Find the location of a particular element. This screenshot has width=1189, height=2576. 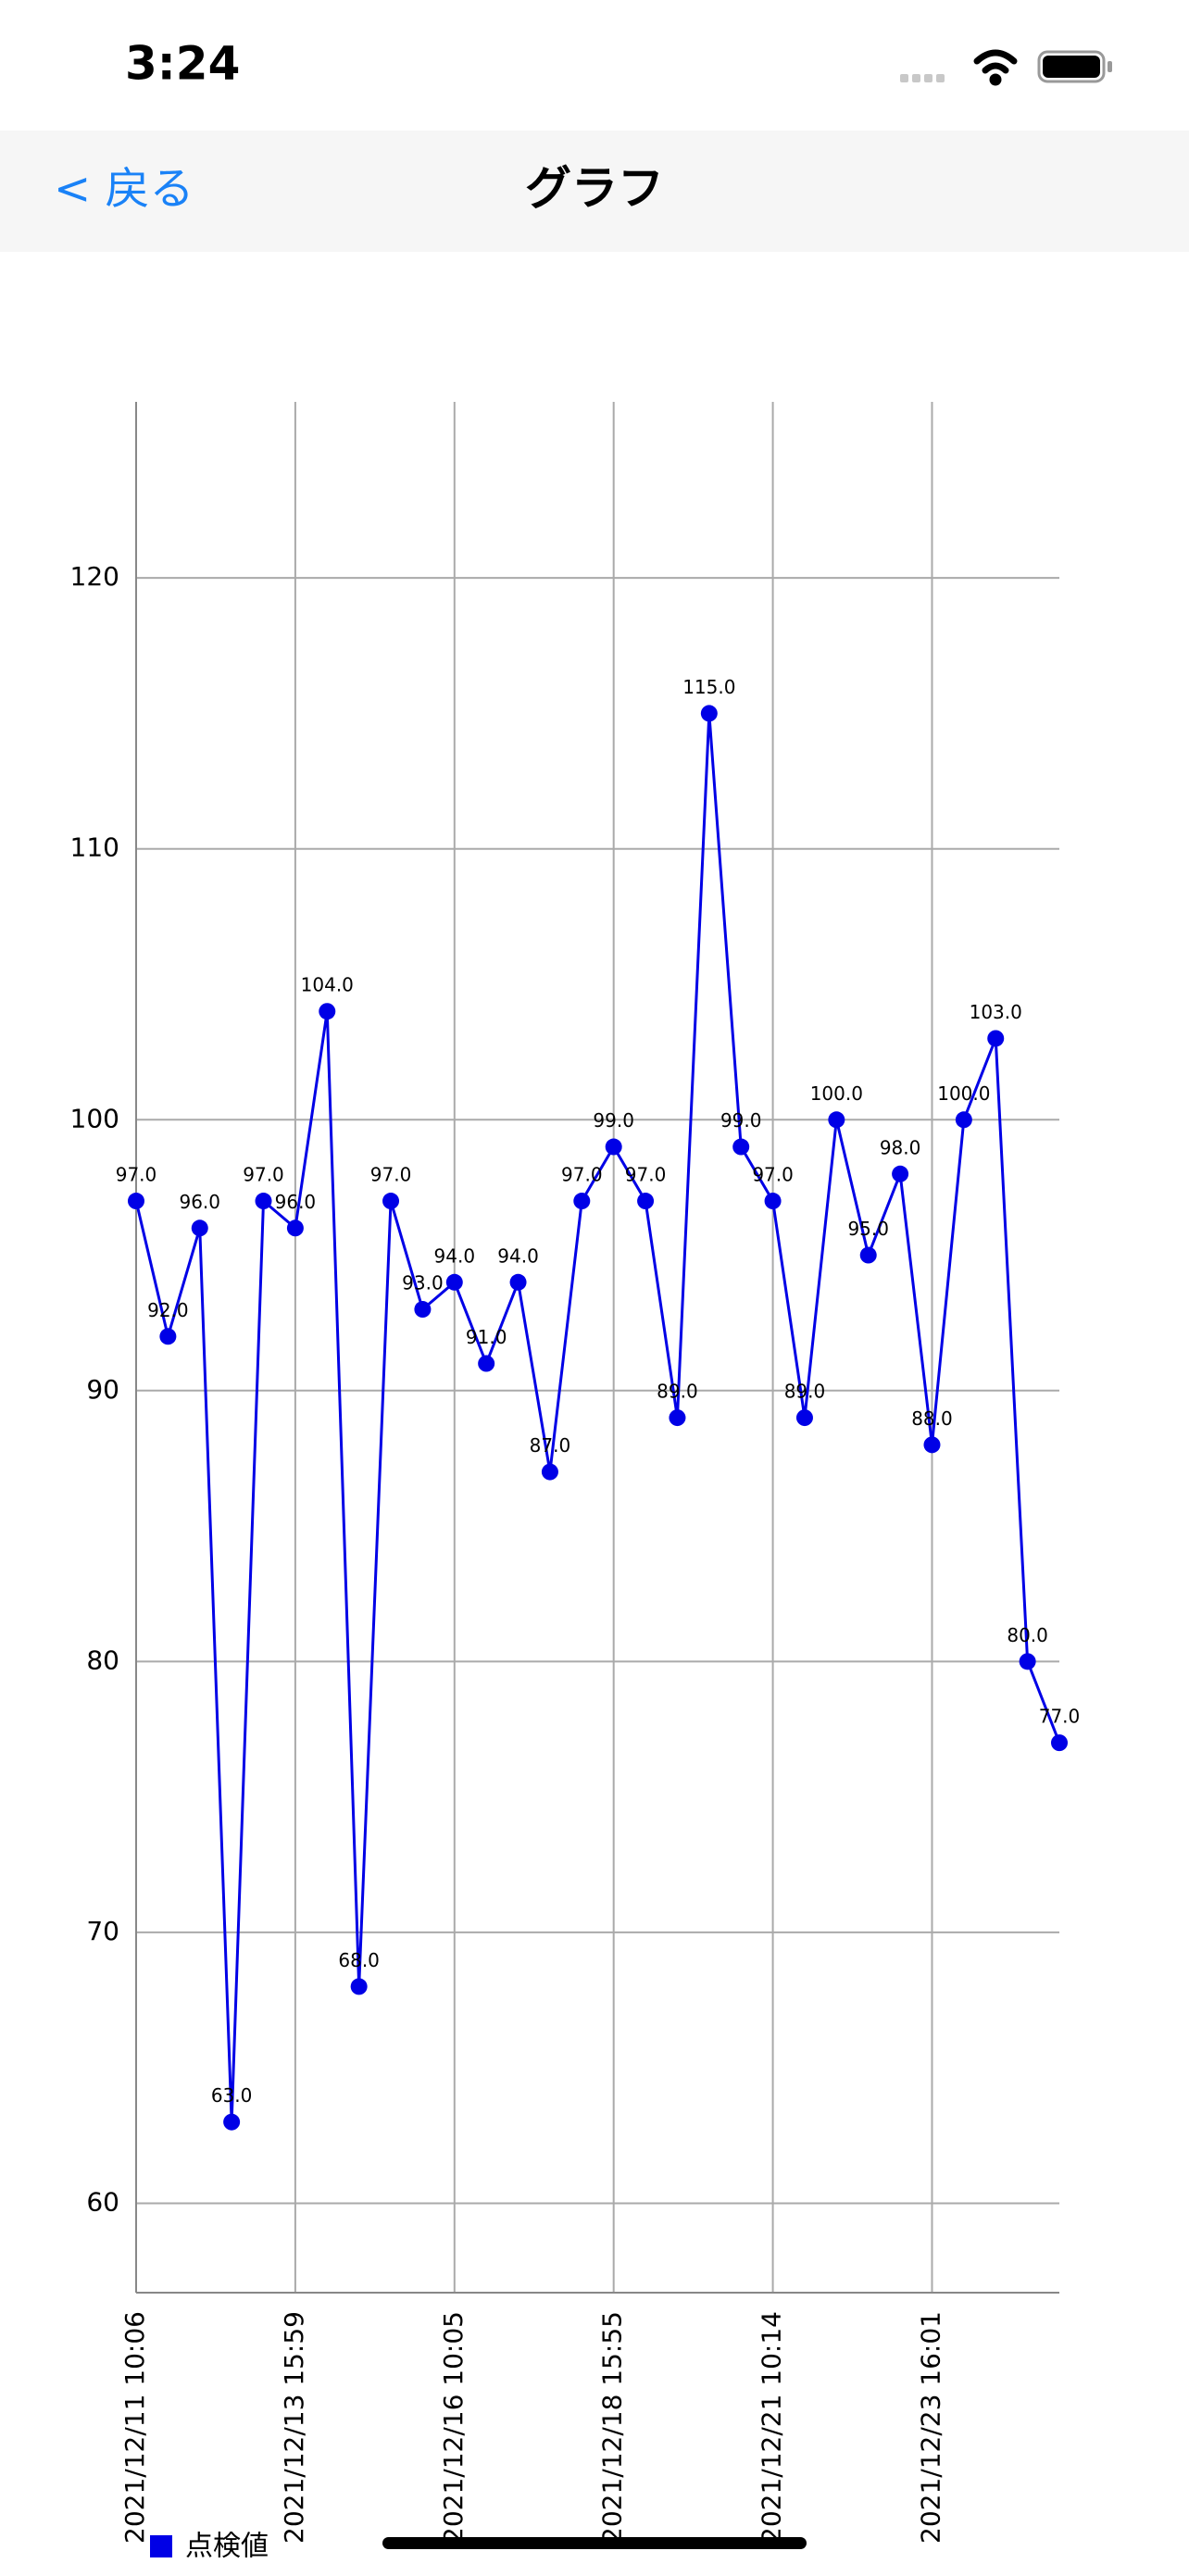

y-tick-label: 120 is located at coordinates (94, 576).